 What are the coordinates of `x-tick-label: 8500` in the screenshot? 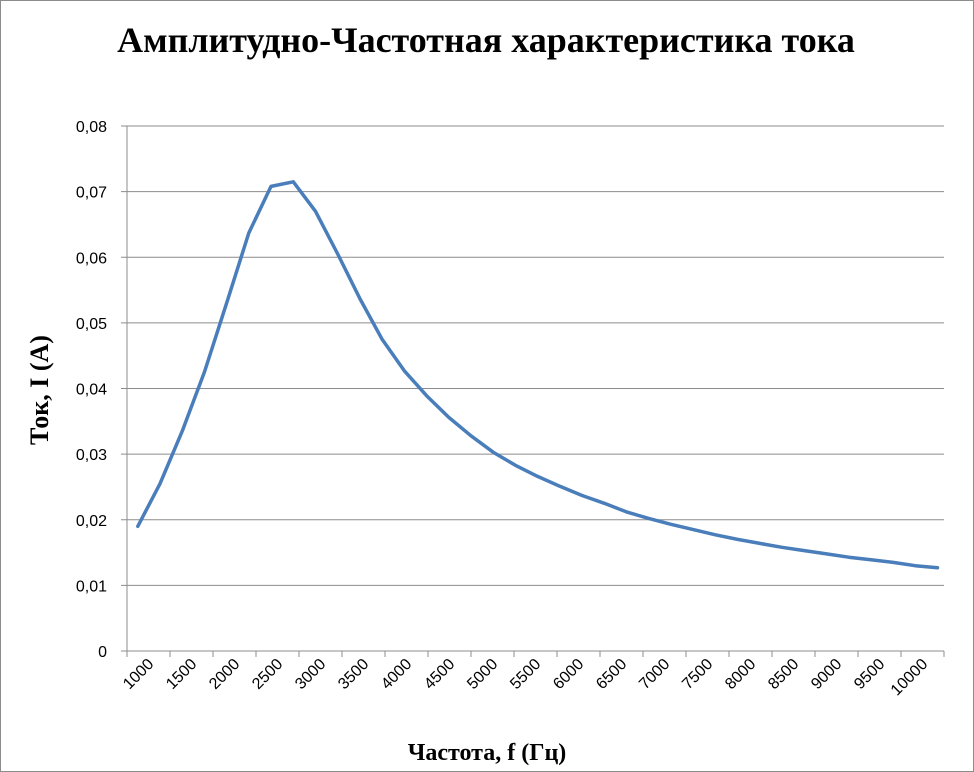 It's located at (783, 674).